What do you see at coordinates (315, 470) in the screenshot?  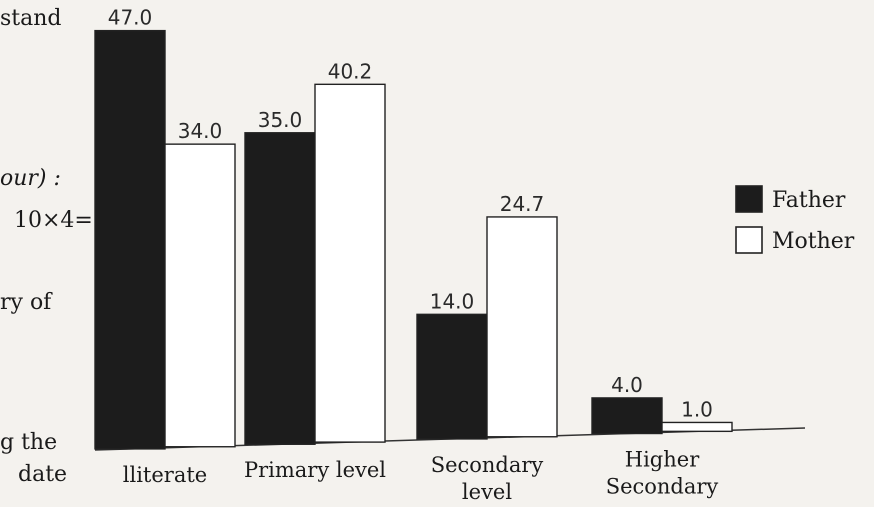 I see `category-label-2: Primary level` at bounding box center [315, 470].